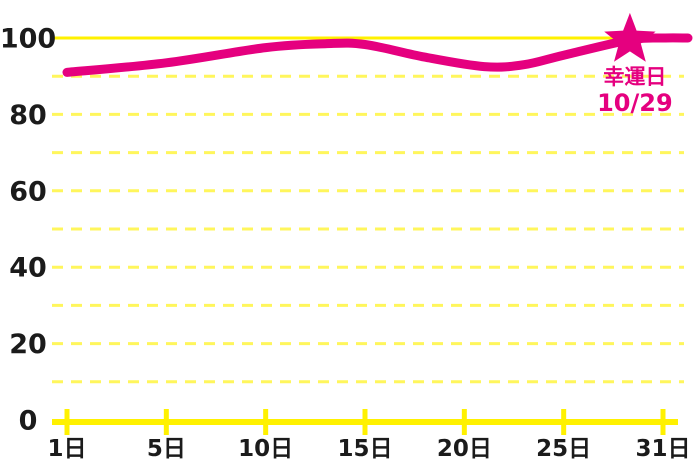 Image resolution: width=700 pixels, height=467 pixels. What do you see at coordinates (464, 449) in the screenshot?
I see `x-tick-label: 20日` at bounding box center [464, 449].